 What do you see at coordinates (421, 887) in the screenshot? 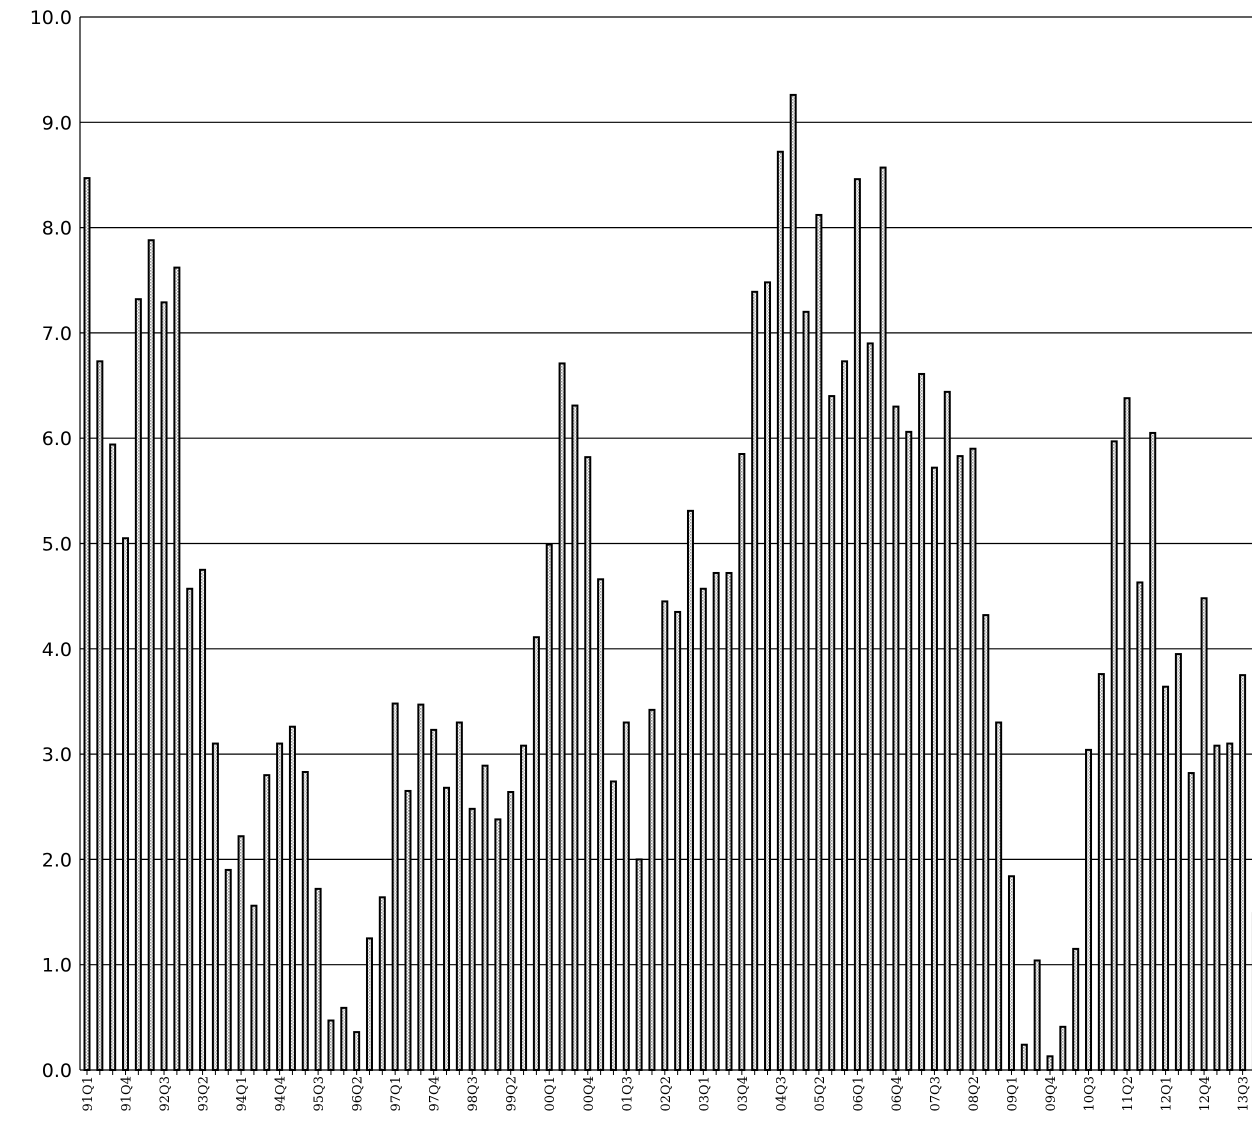
I see `bar-97Q3` at bounding box center [421, 887].